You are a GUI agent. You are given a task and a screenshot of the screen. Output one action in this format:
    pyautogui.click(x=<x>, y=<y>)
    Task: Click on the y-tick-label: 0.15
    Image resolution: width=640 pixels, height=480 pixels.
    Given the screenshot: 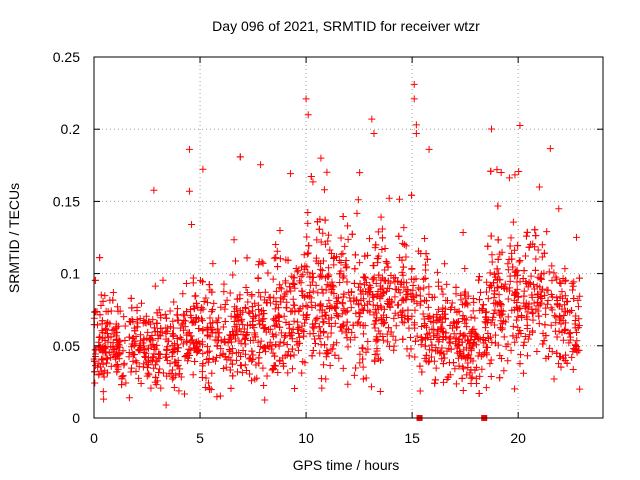 What is the action you would take?
    pyautogui.click(x=66, y=201)
    